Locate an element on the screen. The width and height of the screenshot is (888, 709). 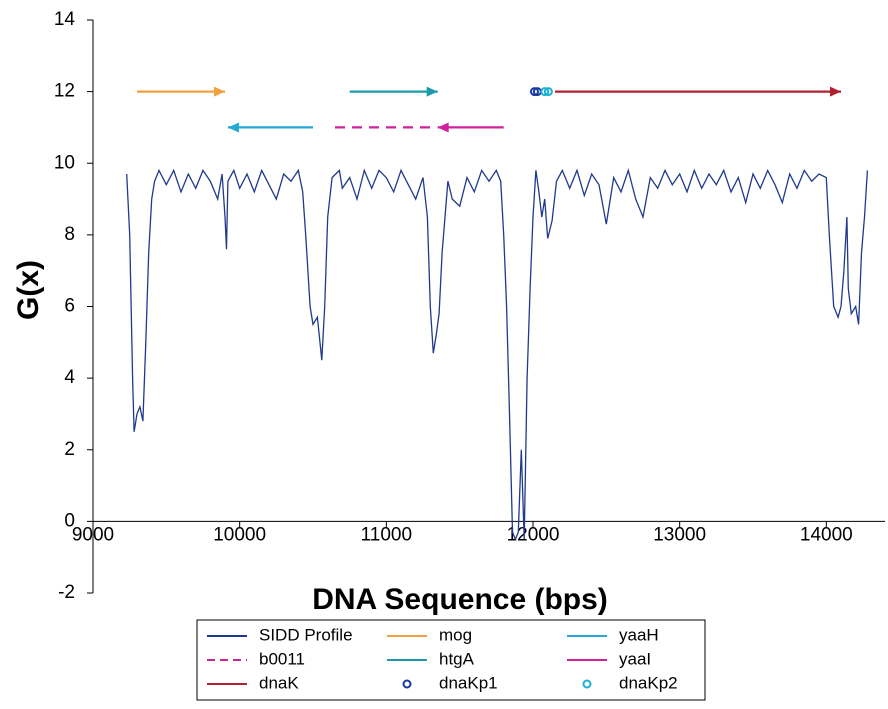
legend-label: mog is located at coordinates (455, 634).